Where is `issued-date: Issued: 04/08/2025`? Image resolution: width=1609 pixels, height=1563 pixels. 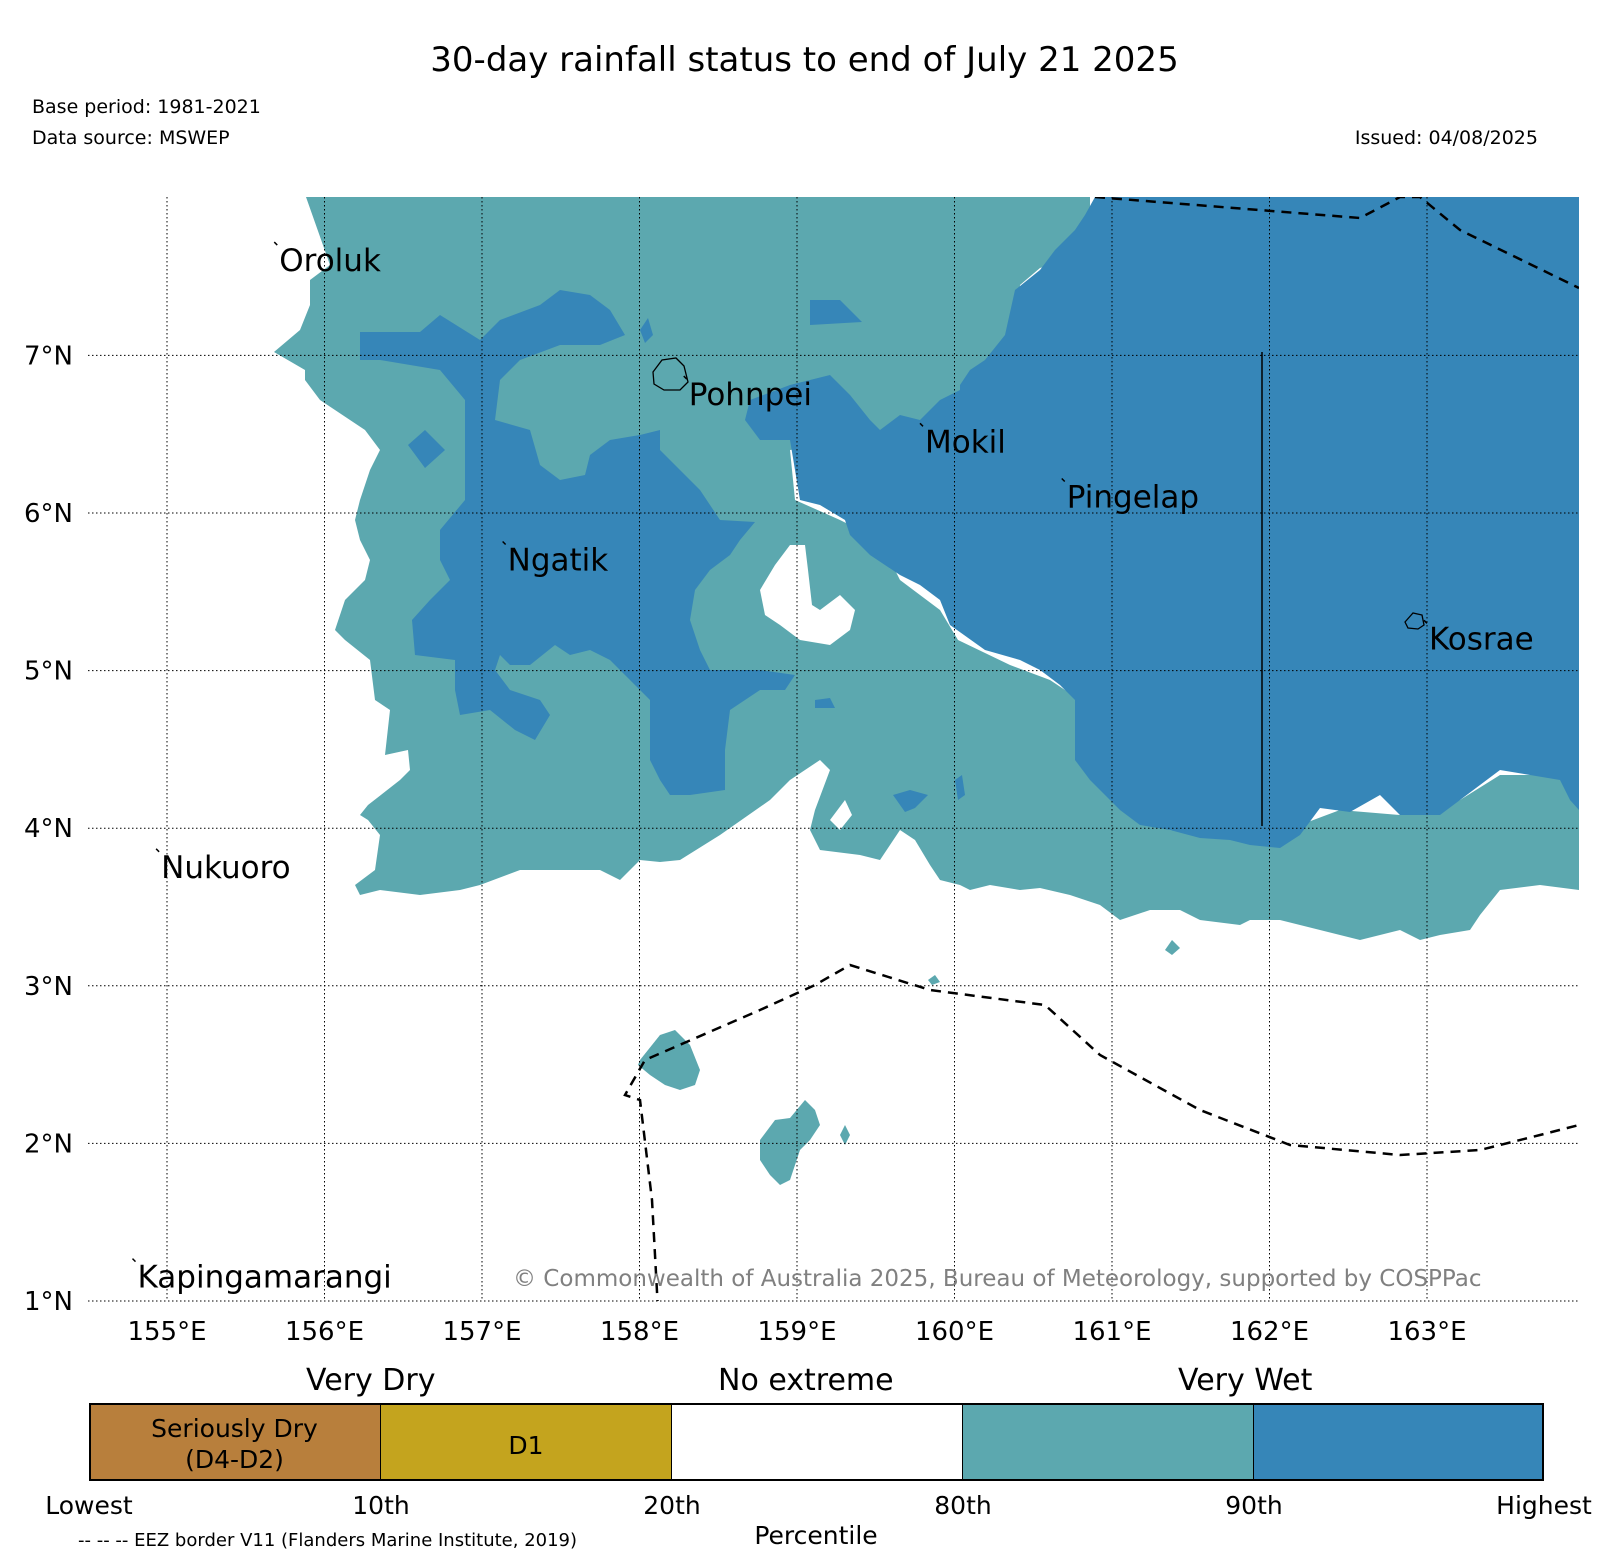 issued-date: Issued: 04/08/2025 is located at coordinates (1446, 138).